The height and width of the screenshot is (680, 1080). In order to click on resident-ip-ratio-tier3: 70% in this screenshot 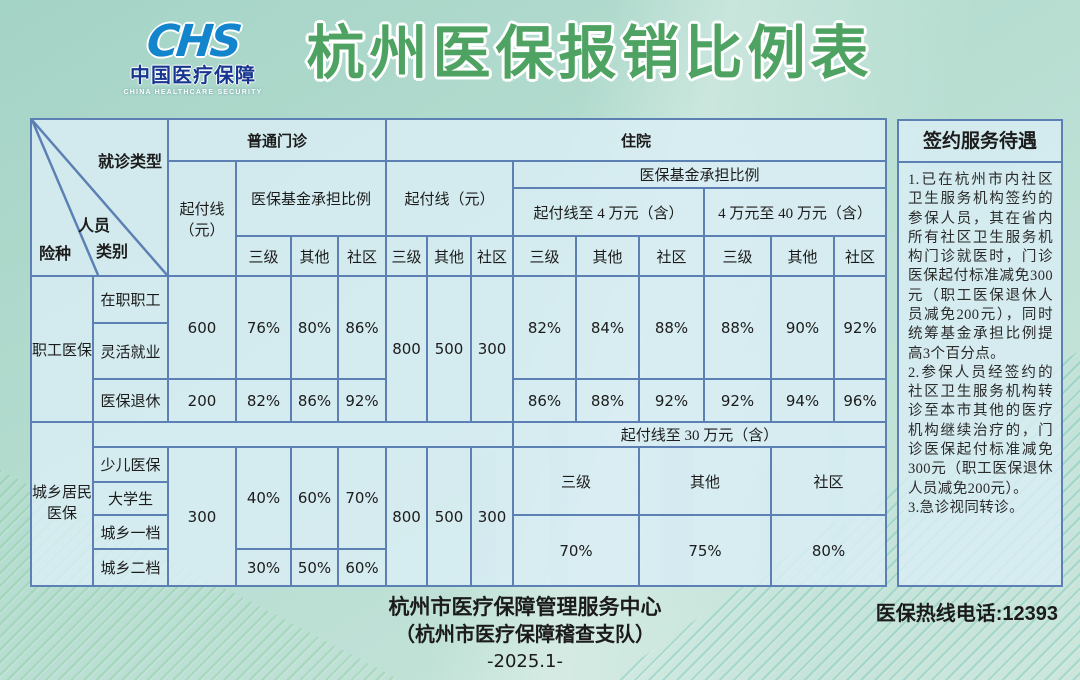, I will do `click(576, 550)`.